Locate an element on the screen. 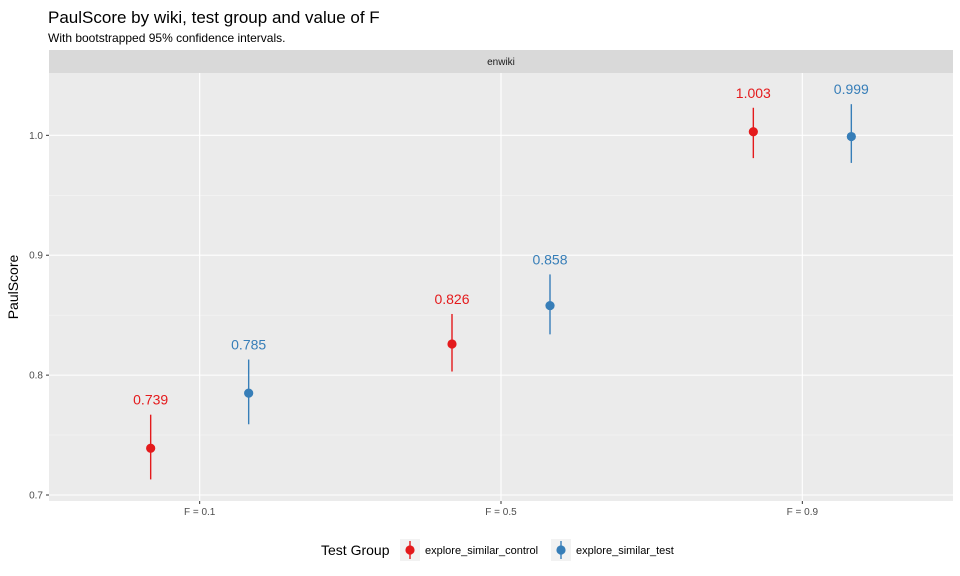 This screenshot has width=960, height=576. data-label: 0.739 is located at coordinates (150, 400).